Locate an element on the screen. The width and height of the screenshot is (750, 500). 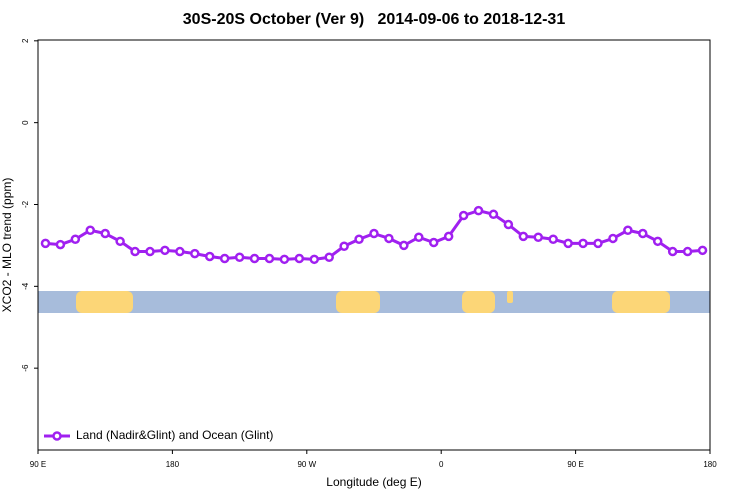
y-tick-label: -2 is located at coordinates (25, 204).